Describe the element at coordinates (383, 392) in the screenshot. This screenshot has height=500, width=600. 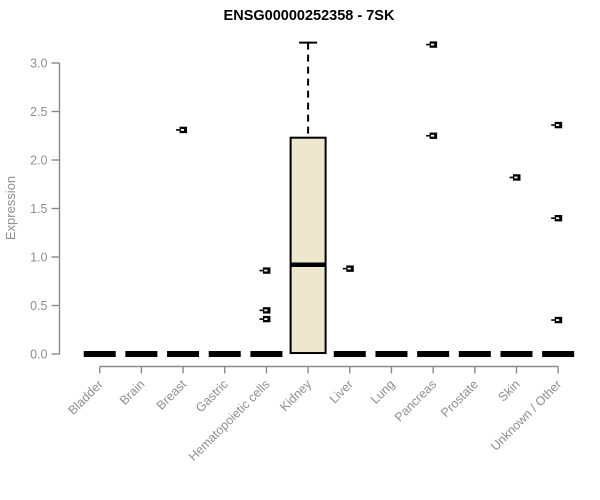
I see `x-tick-label-lung: Lung` at that location.